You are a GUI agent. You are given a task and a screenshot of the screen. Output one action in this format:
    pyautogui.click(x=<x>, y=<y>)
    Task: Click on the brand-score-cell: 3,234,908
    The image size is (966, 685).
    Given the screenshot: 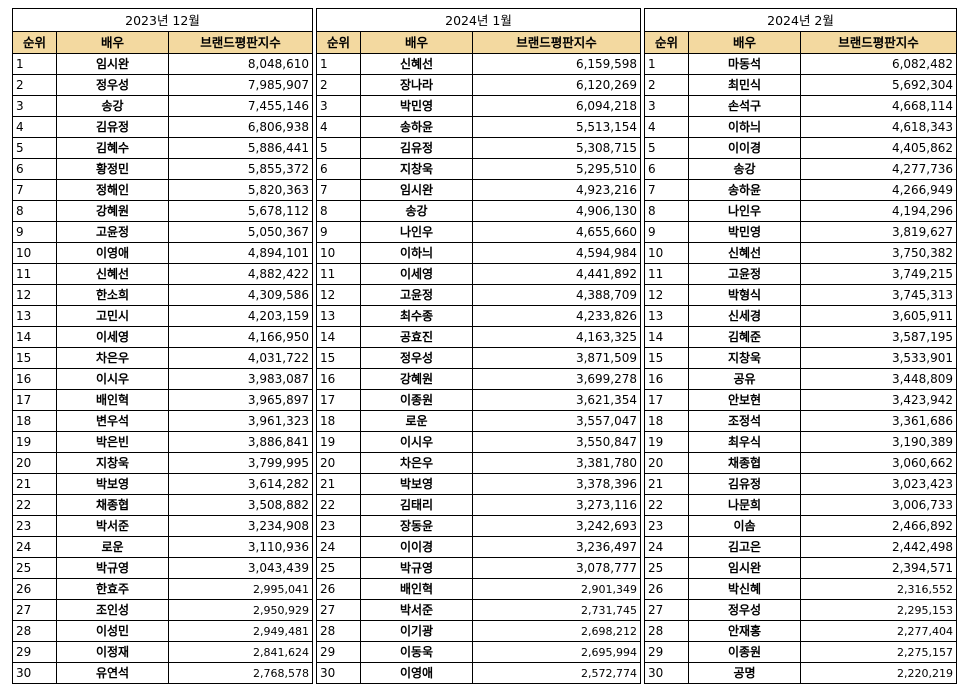 What is the action you would take?
    pyautogui.click(x=240, y=526)
    